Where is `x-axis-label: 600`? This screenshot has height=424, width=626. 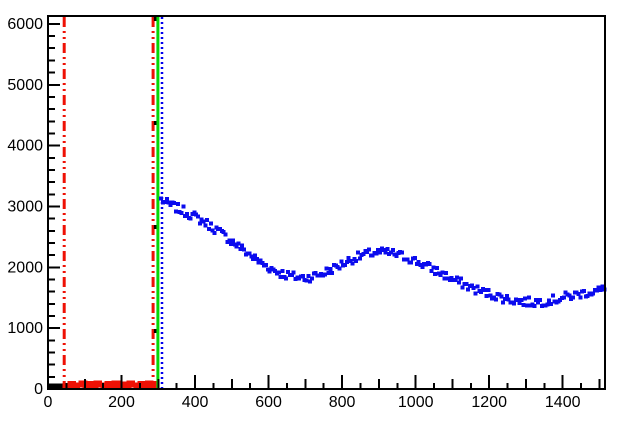 x-axis-label: 600 is located at coordinates (268, 402).